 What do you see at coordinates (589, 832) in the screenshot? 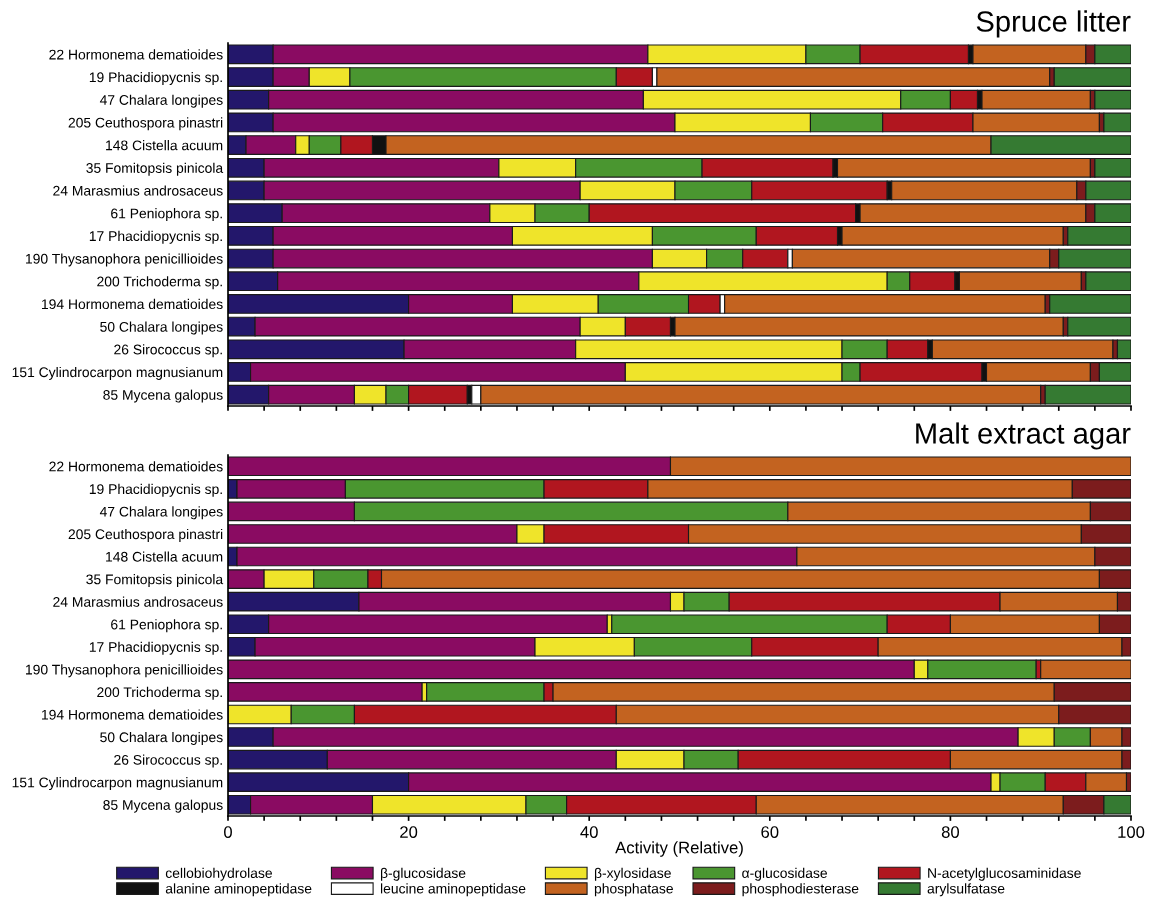
I see `x-tick-label: 40` at bounding box center [589, 832].